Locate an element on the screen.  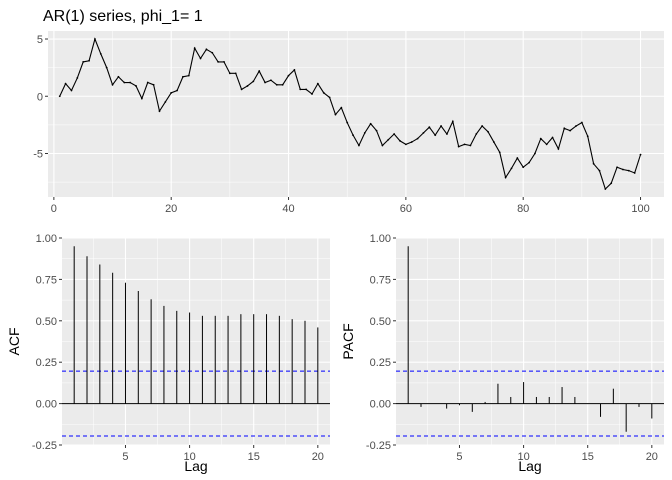
y-tick-label: 0.00 is located at coordinates (46, 405).